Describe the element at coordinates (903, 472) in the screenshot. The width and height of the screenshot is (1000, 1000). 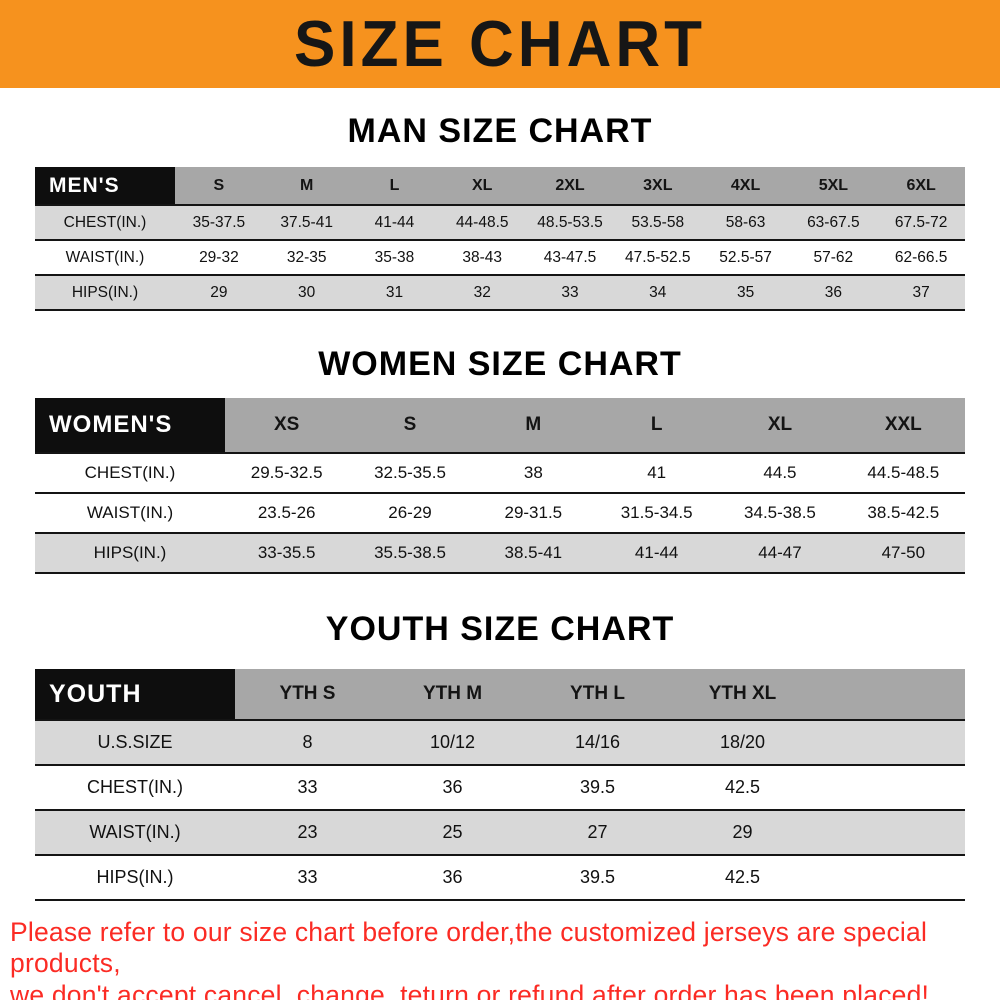
I see `table-cell: 44.5-48.5` at that location.